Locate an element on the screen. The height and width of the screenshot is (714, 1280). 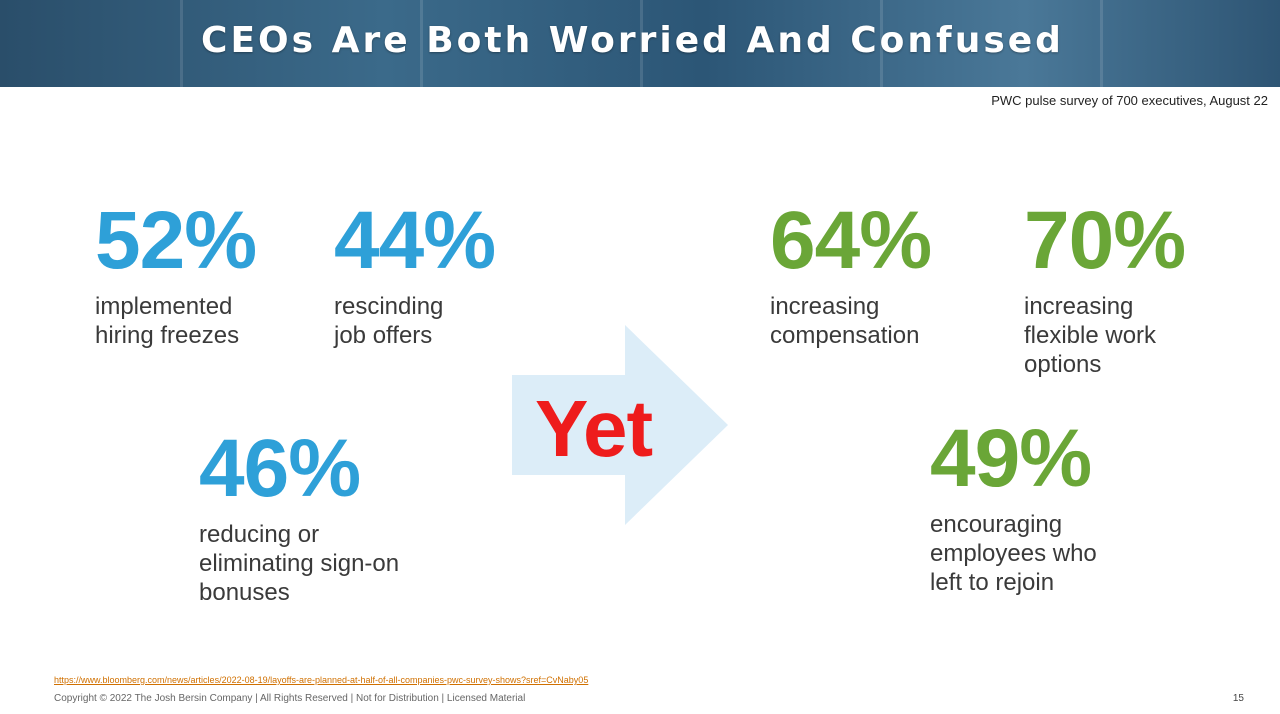
title-banner: CEOs Are Both Worried And Confused is located at coordinates (640, 43).